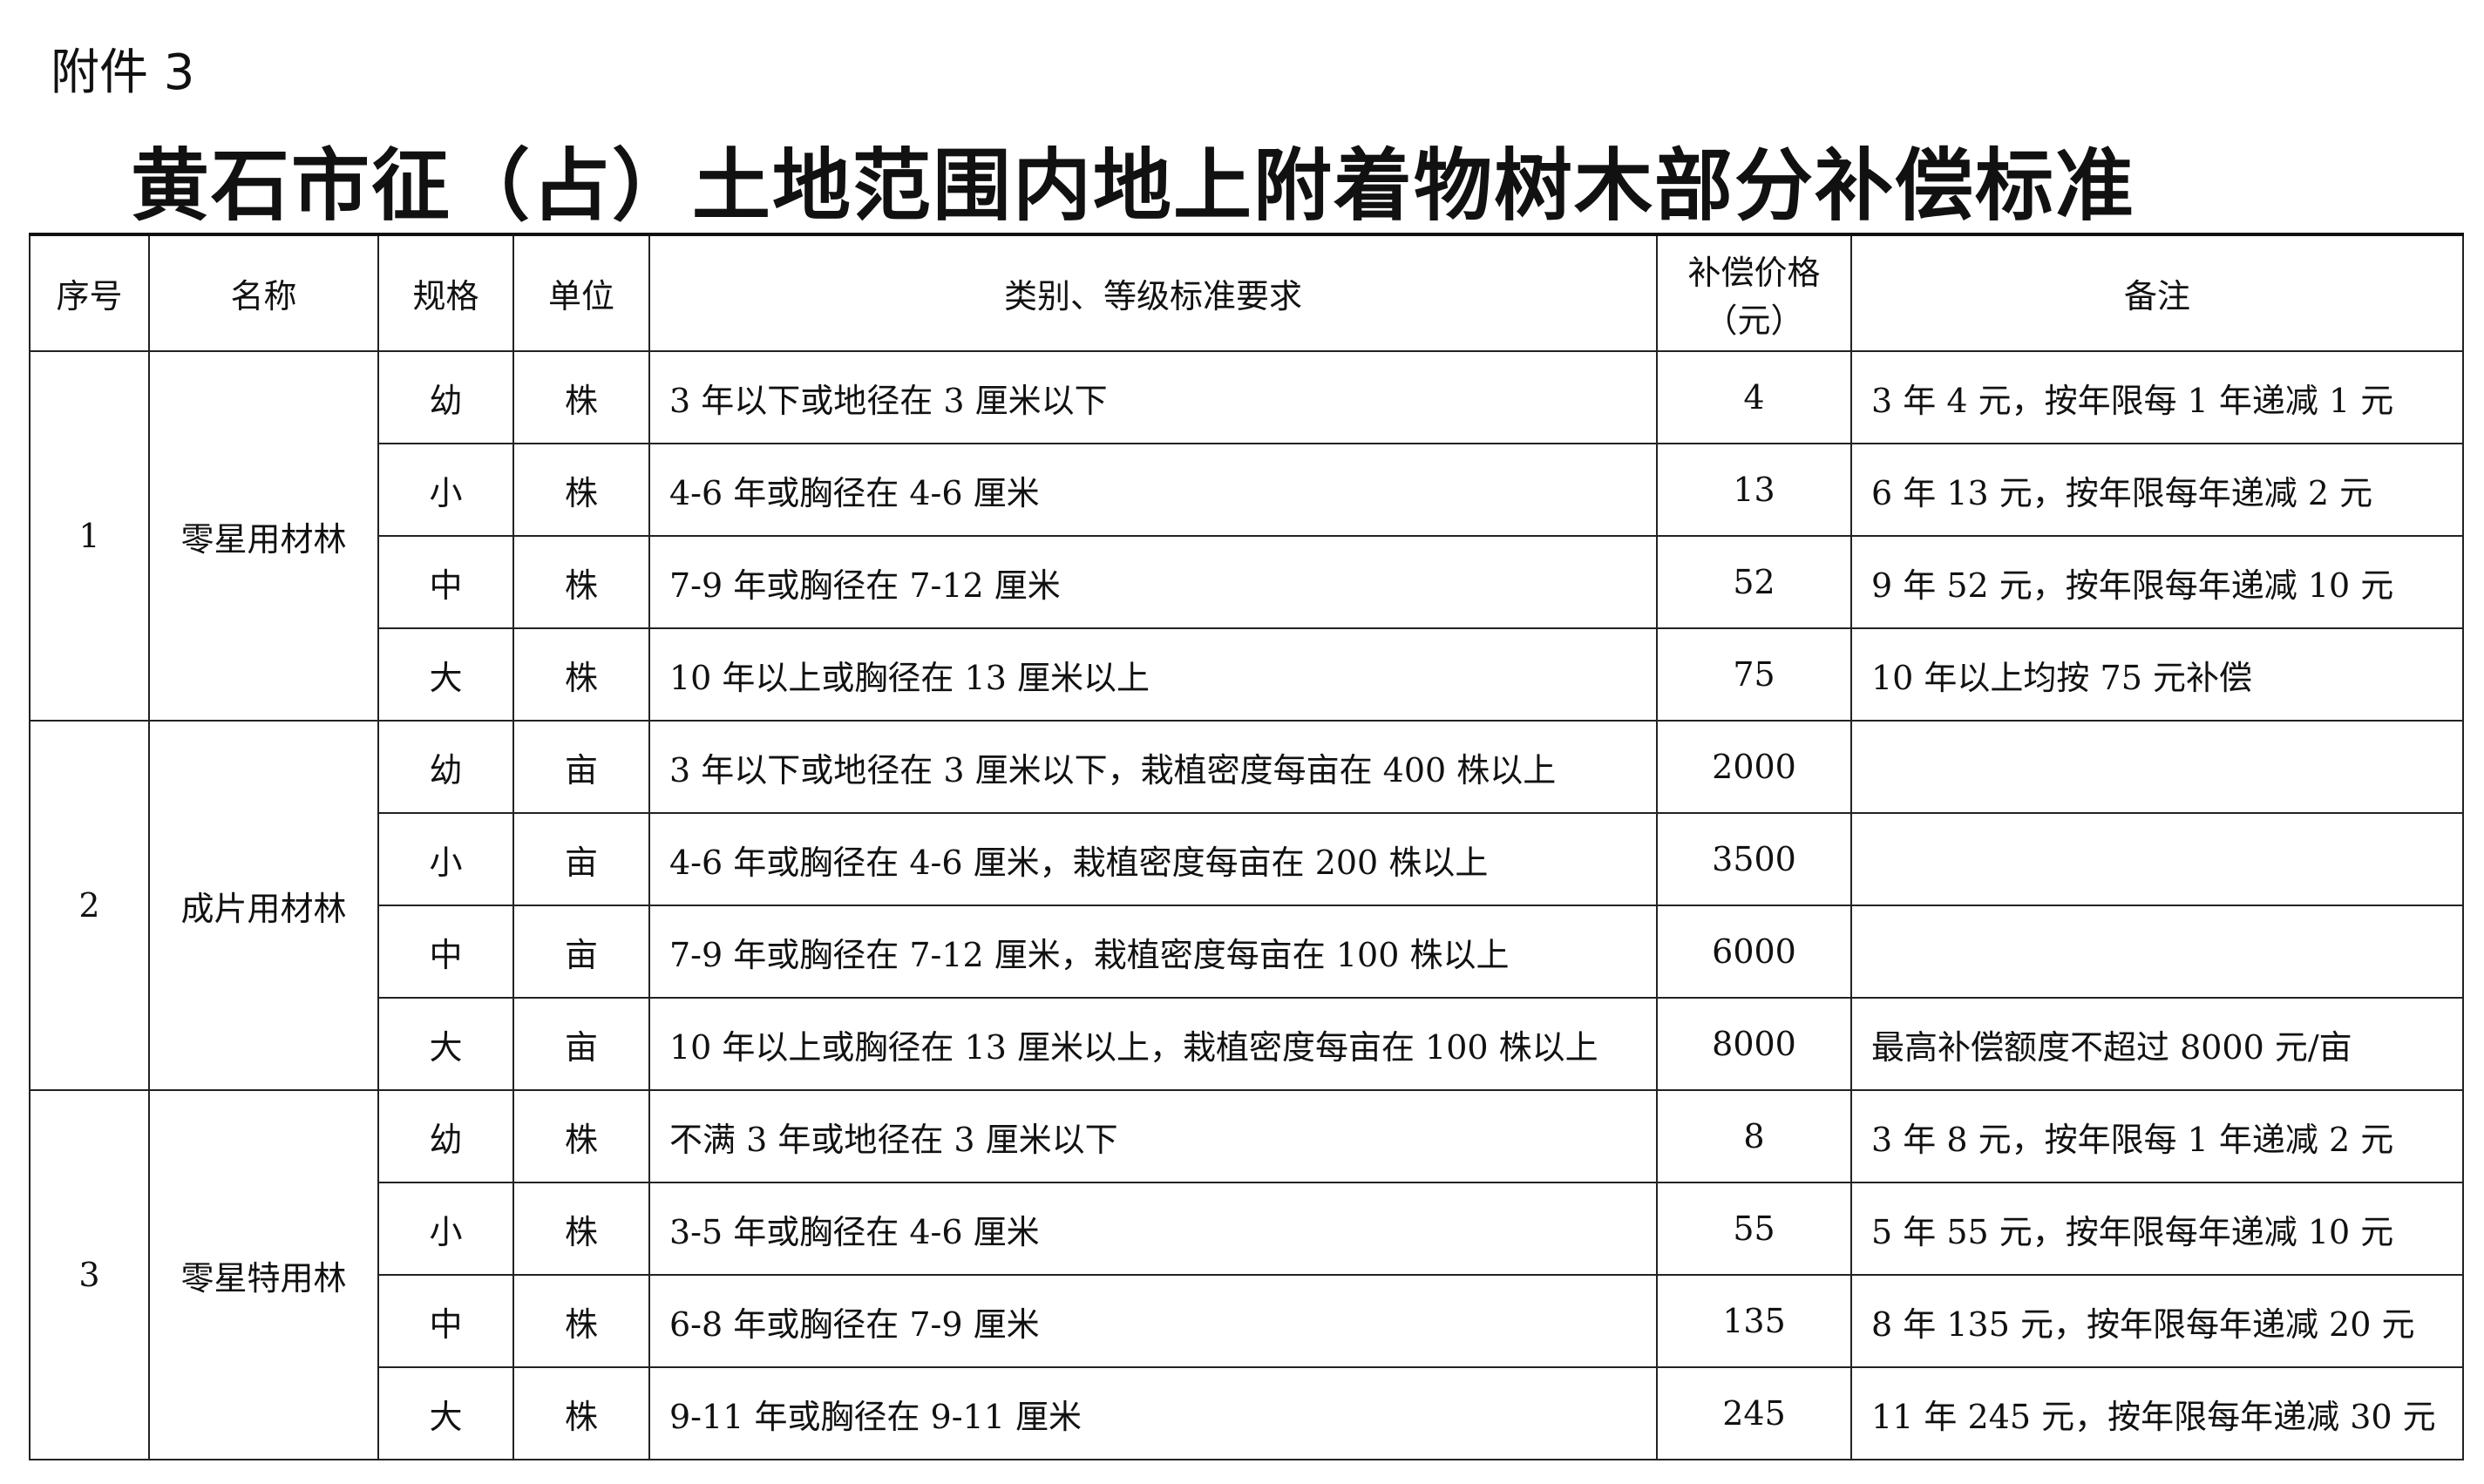 The width and height of the screenshot is (2484, 1484). What do you see at coordinates (1153, 293) in the screenshot?
I see `header-requirement: 类别、等级标准要求` at bounding box center [1153, 293].